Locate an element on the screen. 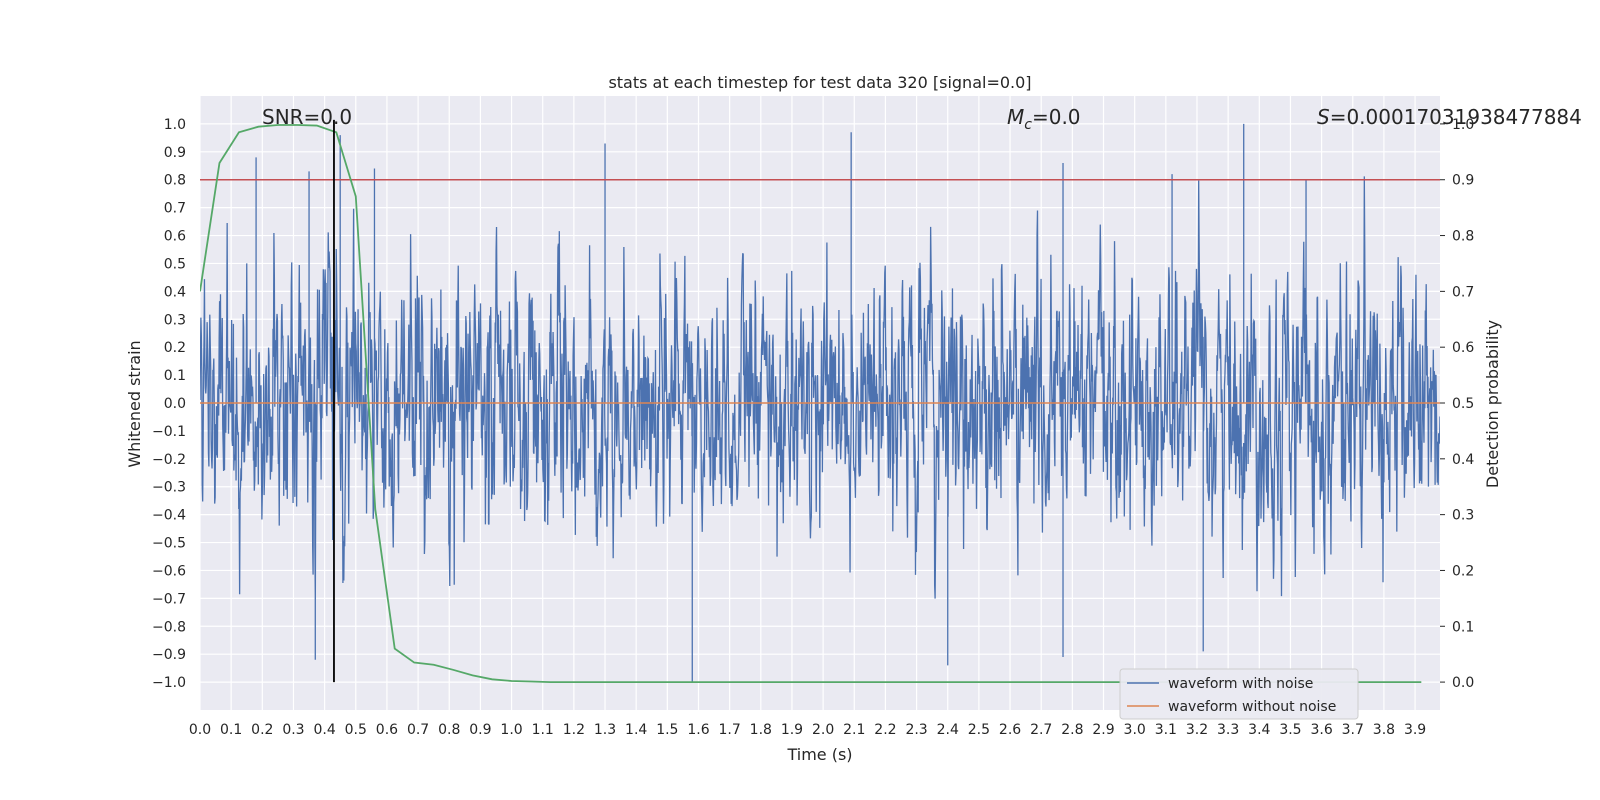 This screenshot has width=1600, height=800. y-tick-label: 1.0 is located at coordinates (175, 125).